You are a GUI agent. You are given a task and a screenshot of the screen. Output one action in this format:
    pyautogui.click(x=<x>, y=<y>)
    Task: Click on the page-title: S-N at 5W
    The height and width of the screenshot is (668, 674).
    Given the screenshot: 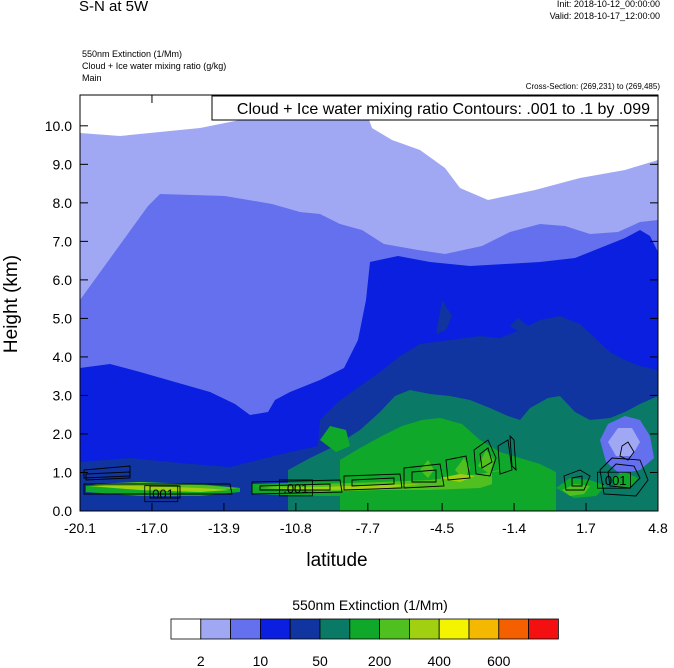 What is the action you would take?
    pyautogui.click(x=114, y=7)
    